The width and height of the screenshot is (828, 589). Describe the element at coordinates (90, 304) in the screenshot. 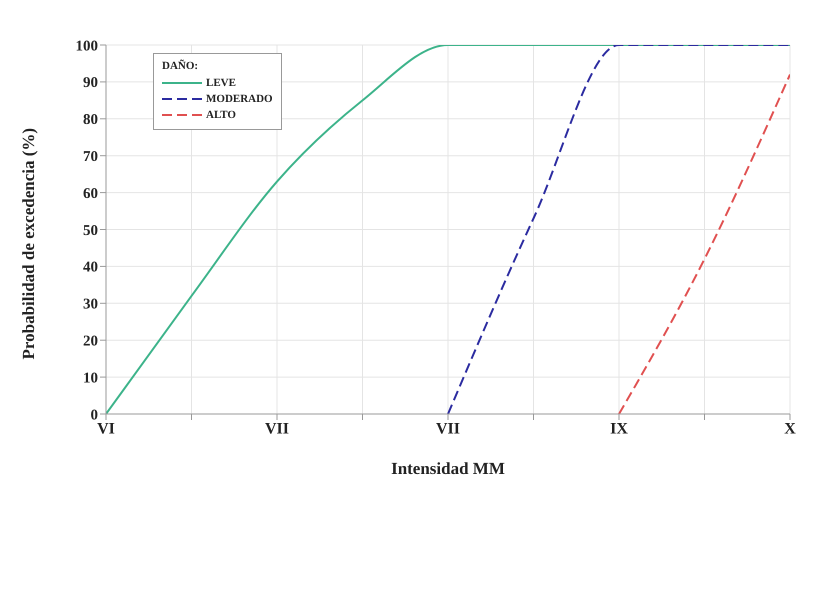

I see `y-tick-label: 30` at that location.